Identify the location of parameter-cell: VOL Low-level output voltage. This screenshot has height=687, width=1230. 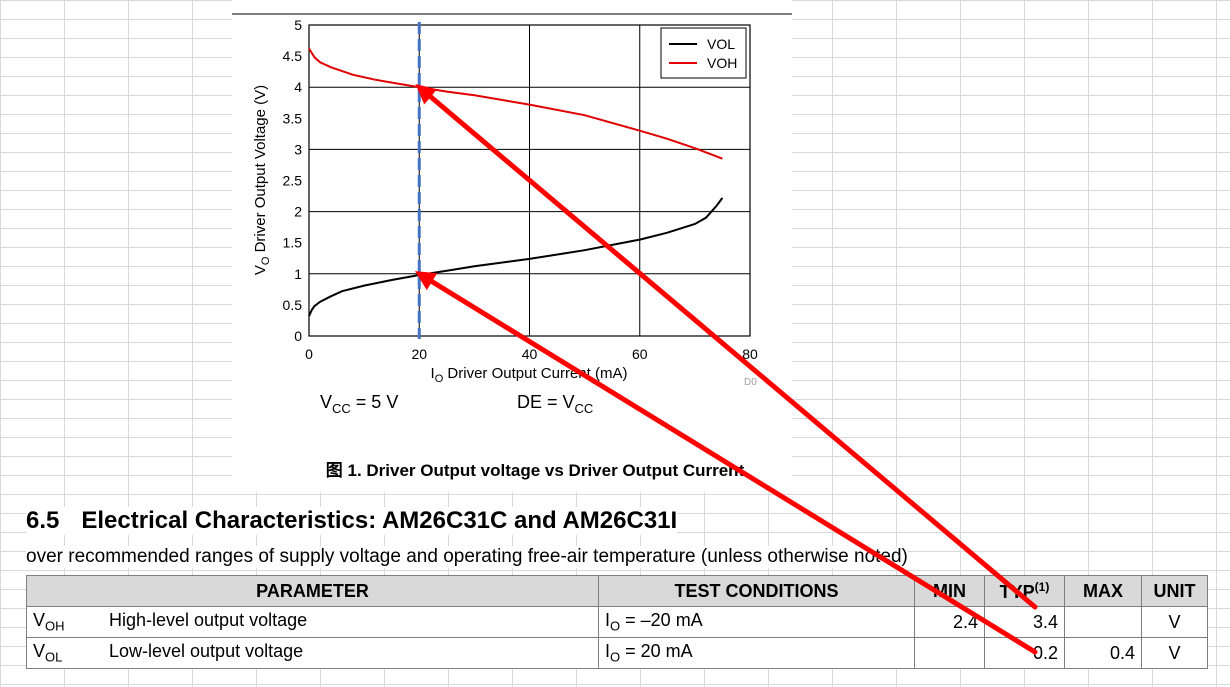
(312, 653).